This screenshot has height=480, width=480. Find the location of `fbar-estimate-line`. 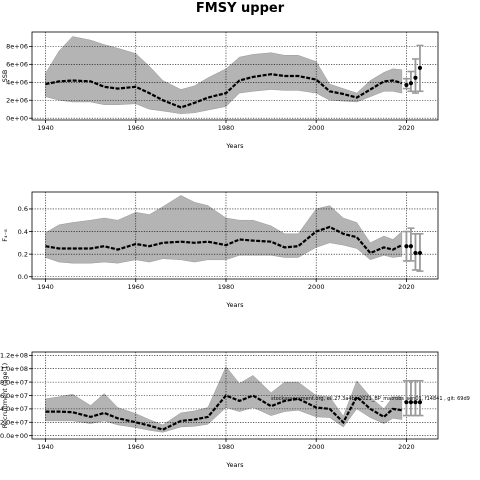

fbar-estimate-line is located at coordinates (224, 240).